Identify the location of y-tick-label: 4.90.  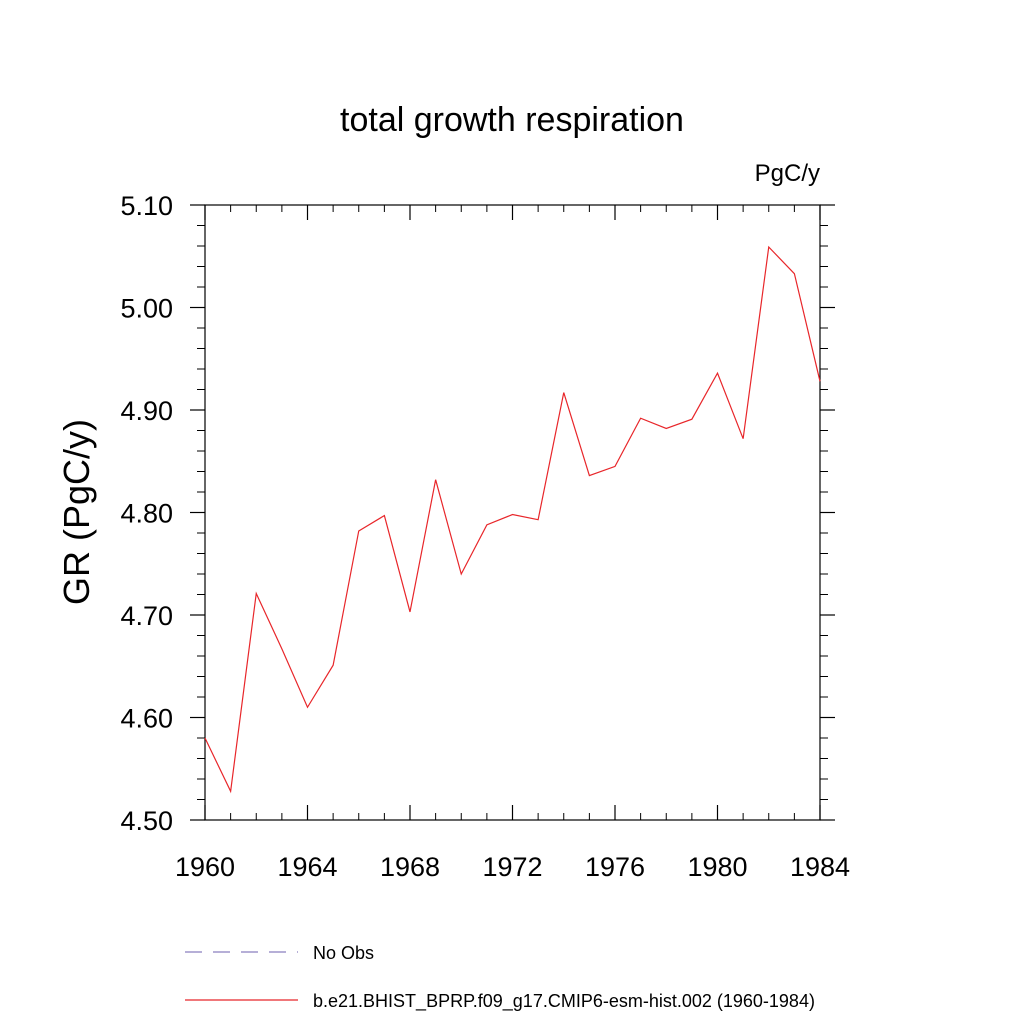
(146, 411).